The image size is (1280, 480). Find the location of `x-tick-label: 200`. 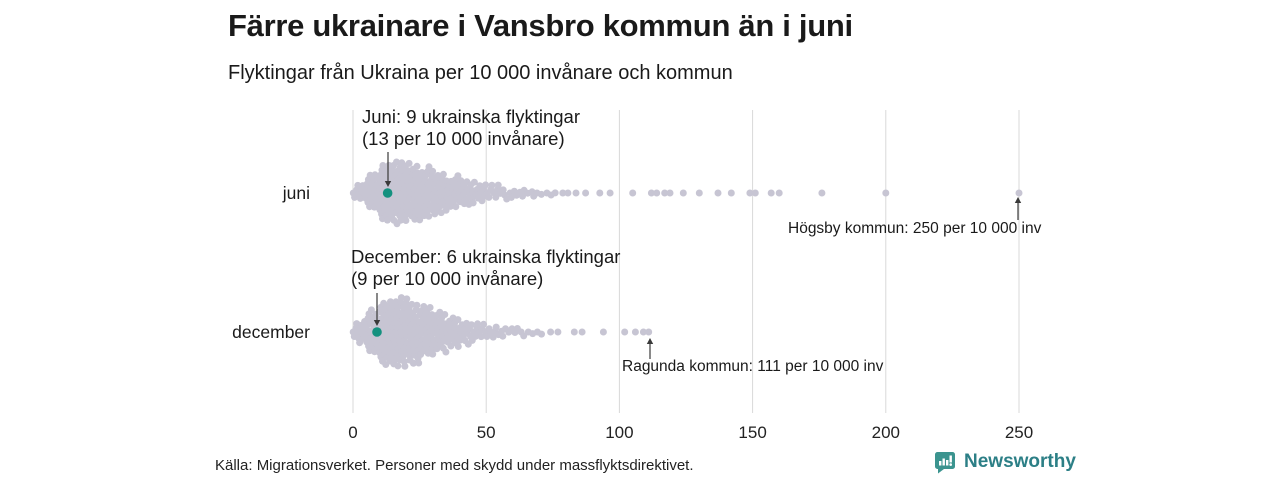

x-tick-label: 200 is located at coordinates (885, 432).